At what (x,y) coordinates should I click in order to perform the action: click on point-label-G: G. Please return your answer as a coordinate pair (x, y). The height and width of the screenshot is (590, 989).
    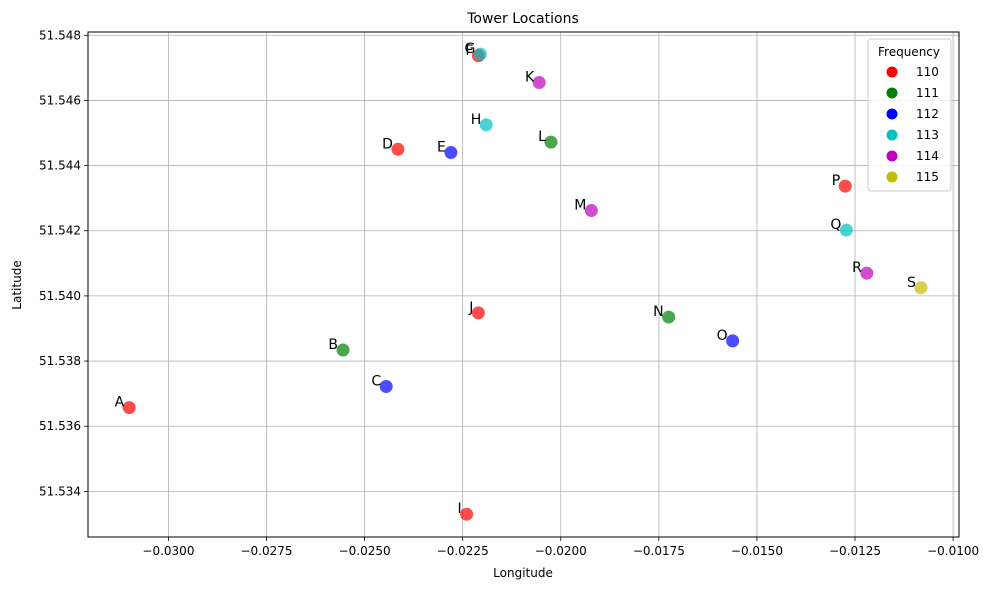
    Looking at the image, I should click on (469, 49).